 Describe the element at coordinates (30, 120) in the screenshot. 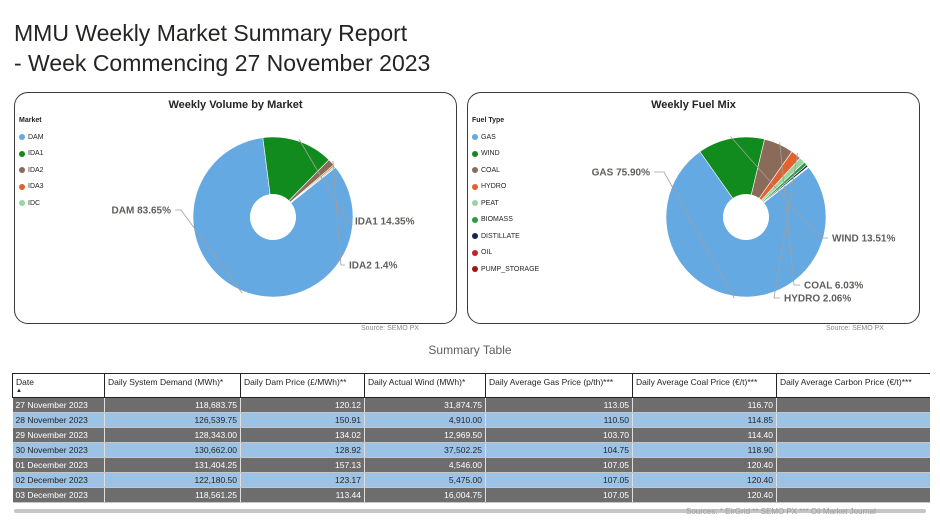

I see `volume-legend-title: Market` at that location.